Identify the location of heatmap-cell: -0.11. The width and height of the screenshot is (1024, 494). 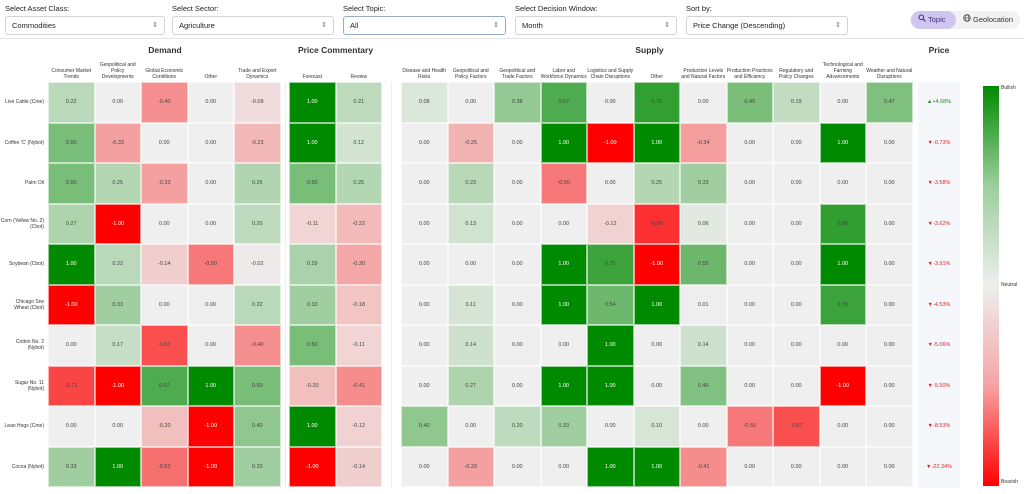
(358, 345).